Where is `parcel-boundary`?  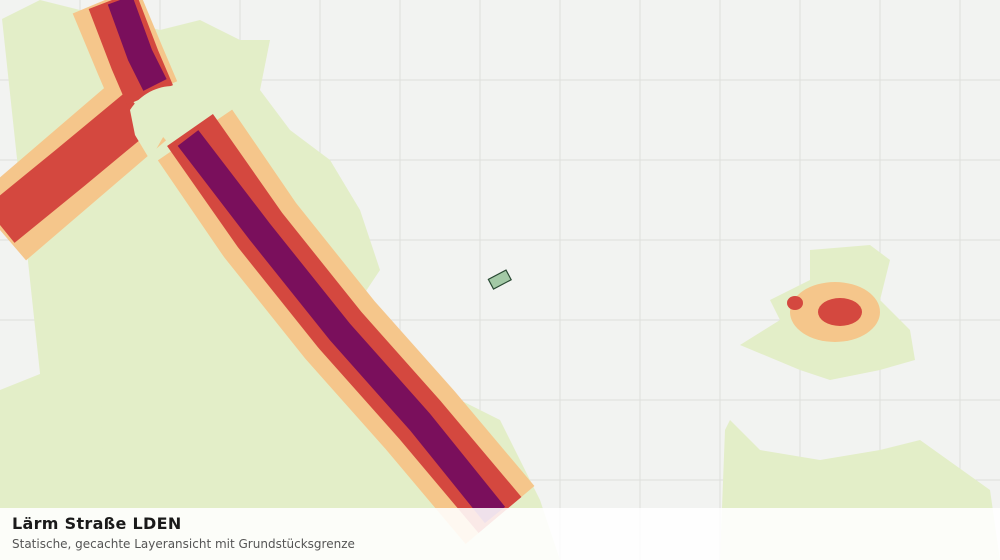
parcel-boundary is located at coordinates (499, 279).